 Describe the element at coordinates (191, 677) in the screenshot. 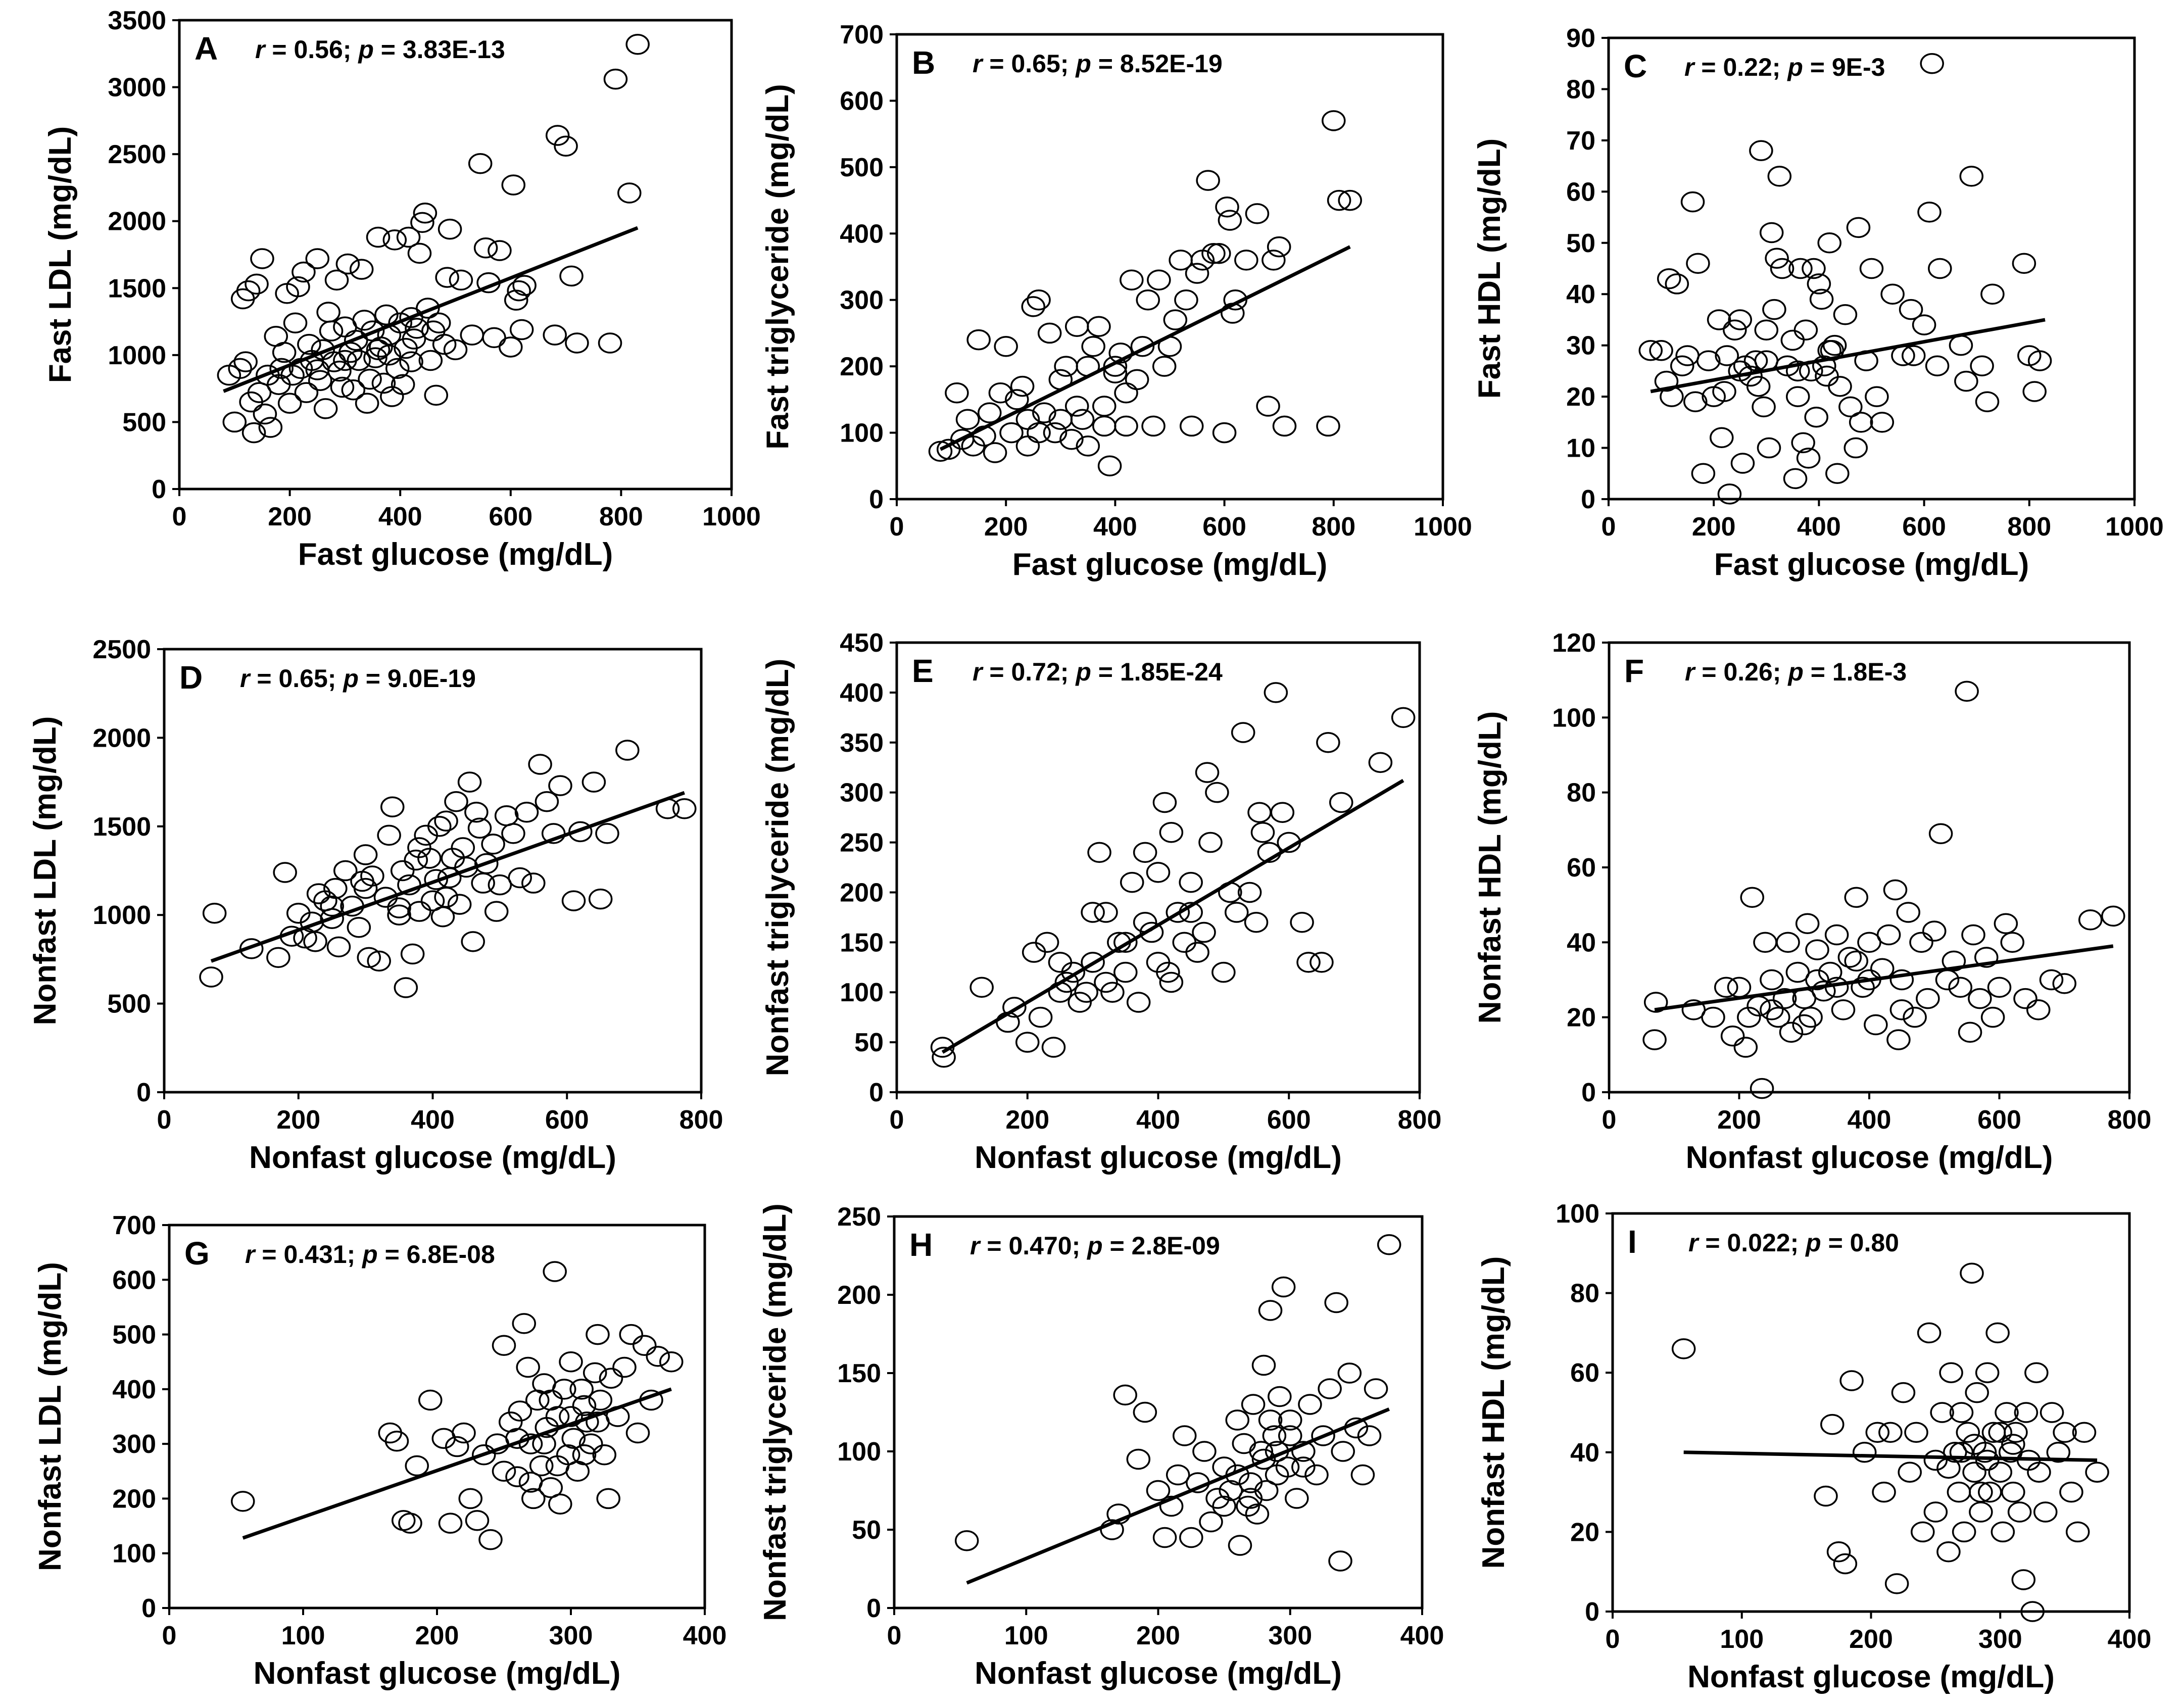

I see `panel-letter: D` at that location.